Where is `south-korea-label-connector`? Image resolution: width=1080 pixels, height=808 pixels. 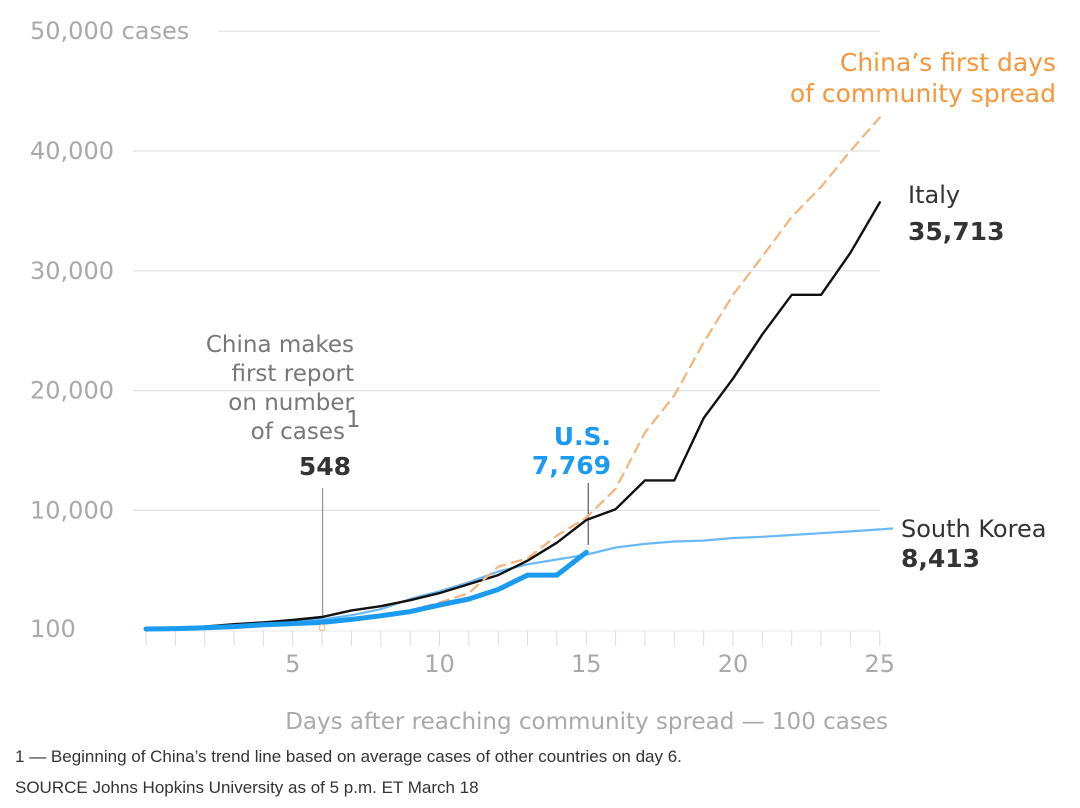
south-korea-label-connector is located at coordinates (886, 529).